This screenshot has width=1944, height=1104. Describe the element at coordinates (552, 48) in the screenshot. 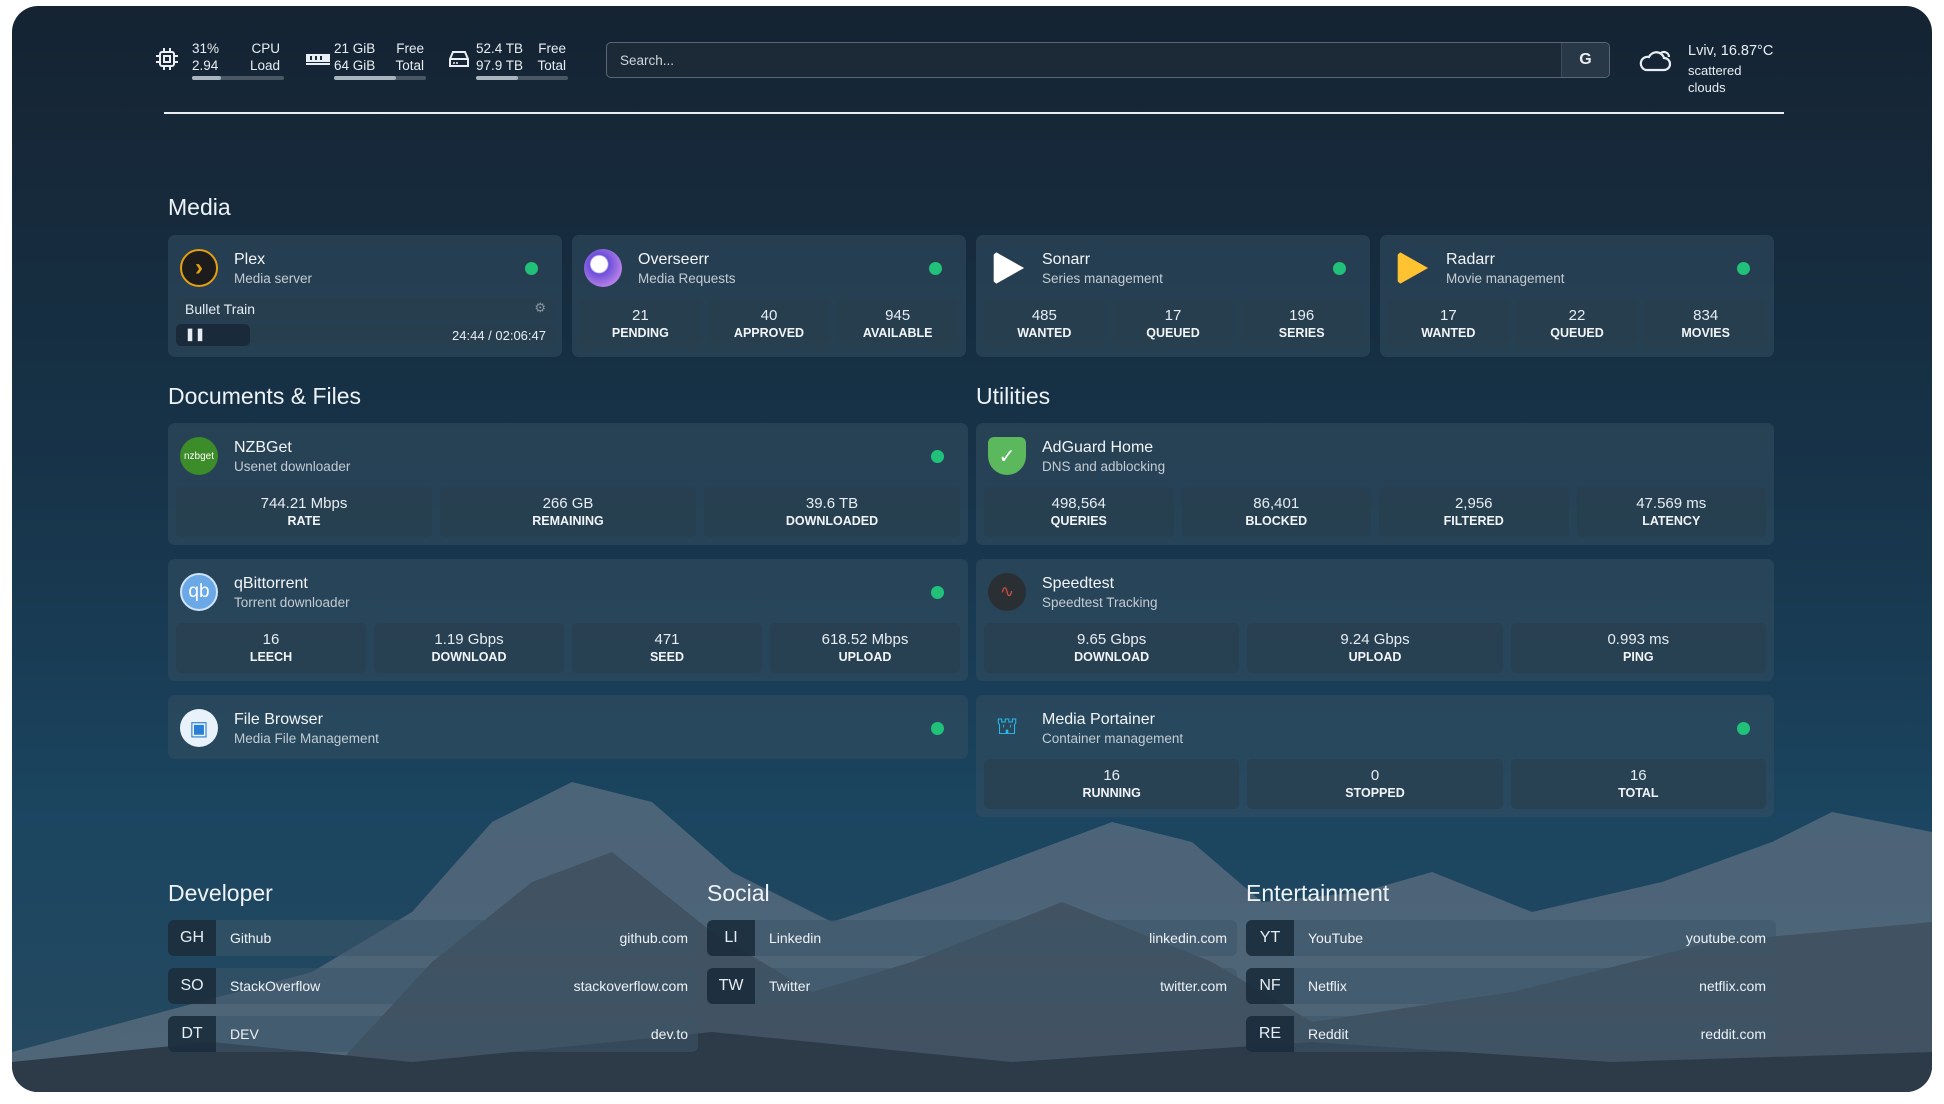

I see `free-label: Free` at that location.